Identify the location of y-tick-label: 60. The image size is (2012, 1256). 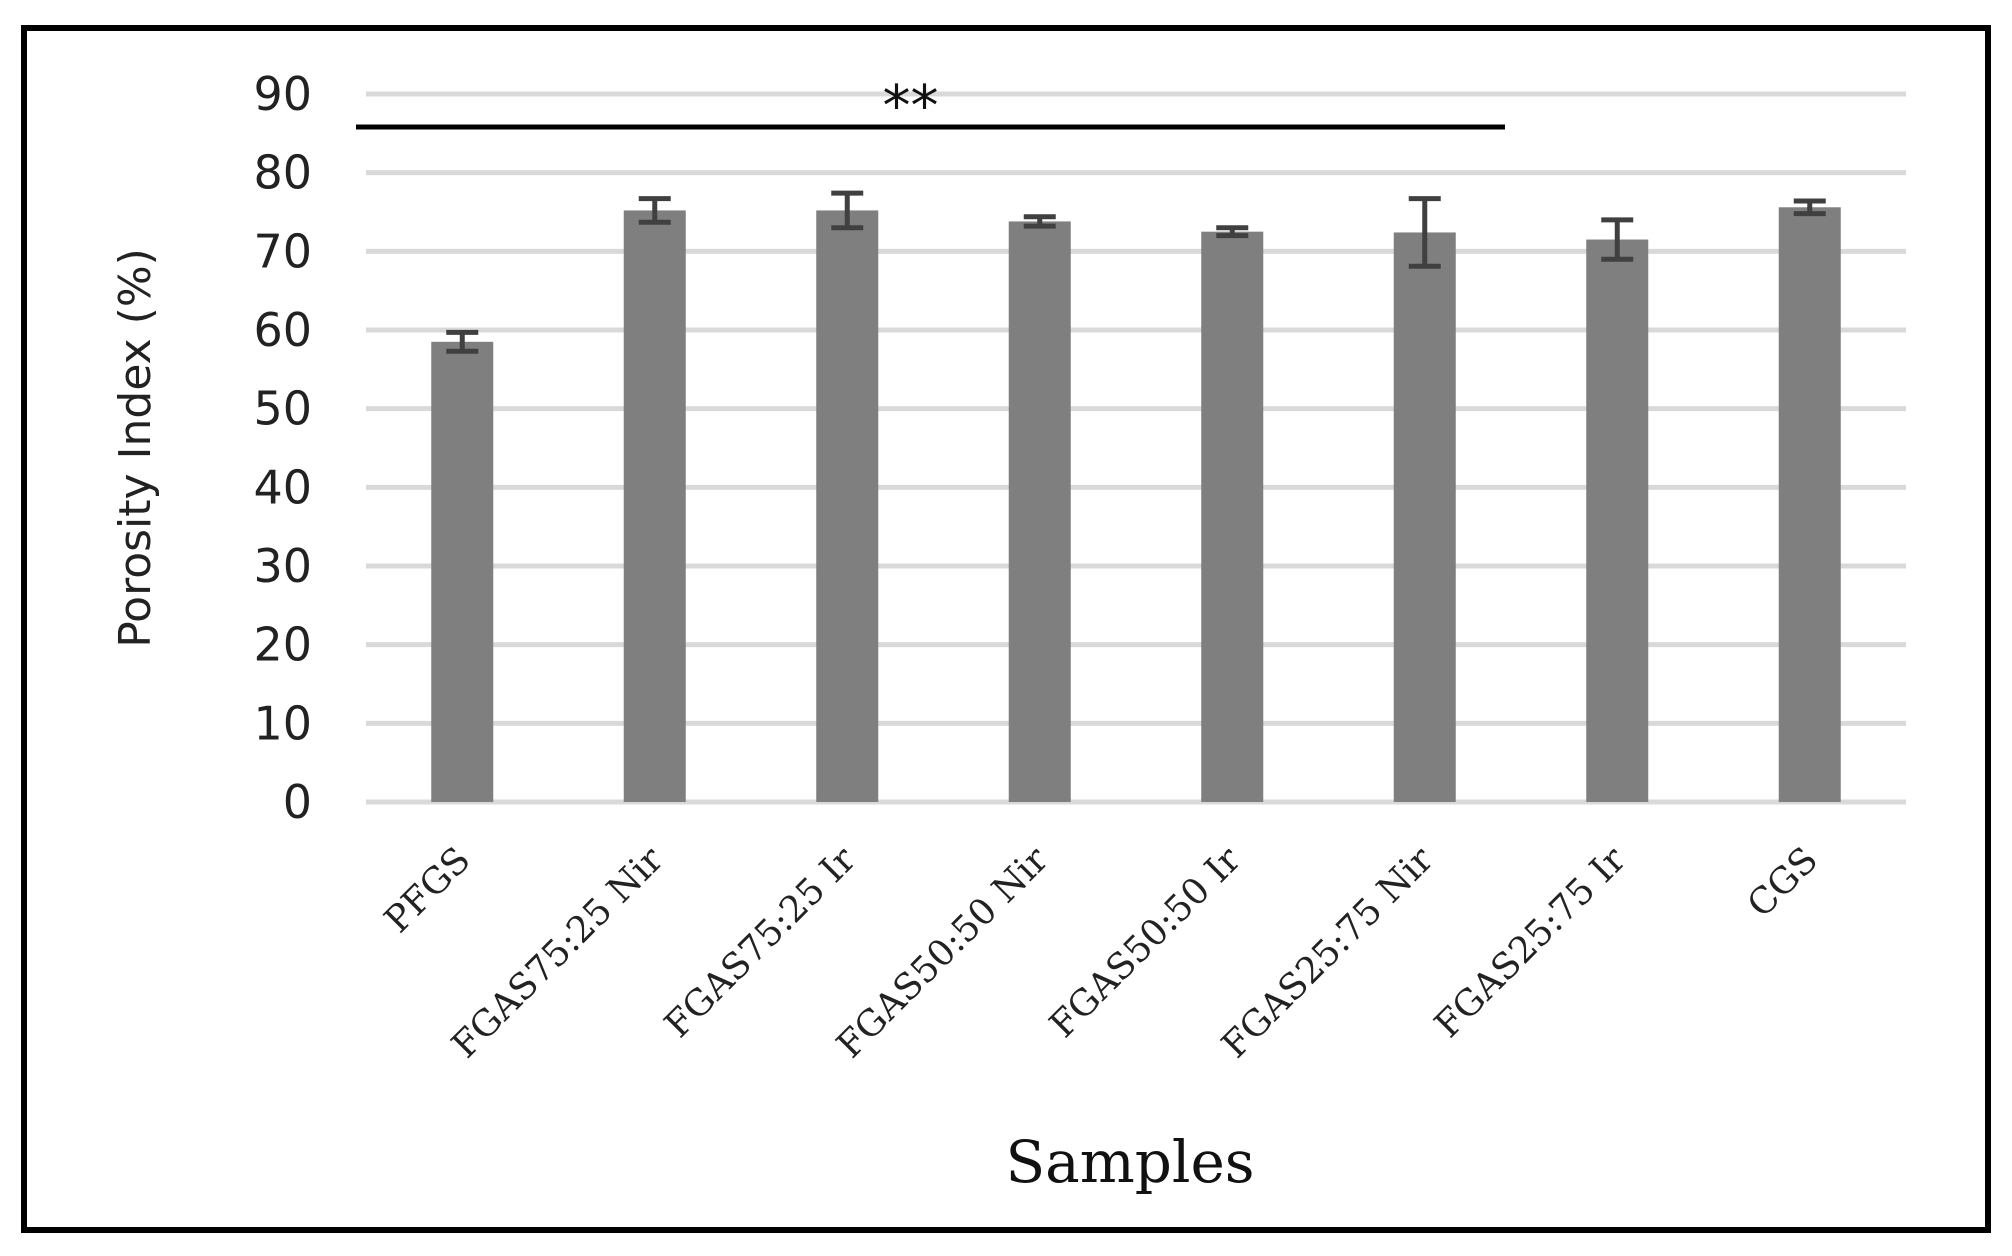
(282, 330).